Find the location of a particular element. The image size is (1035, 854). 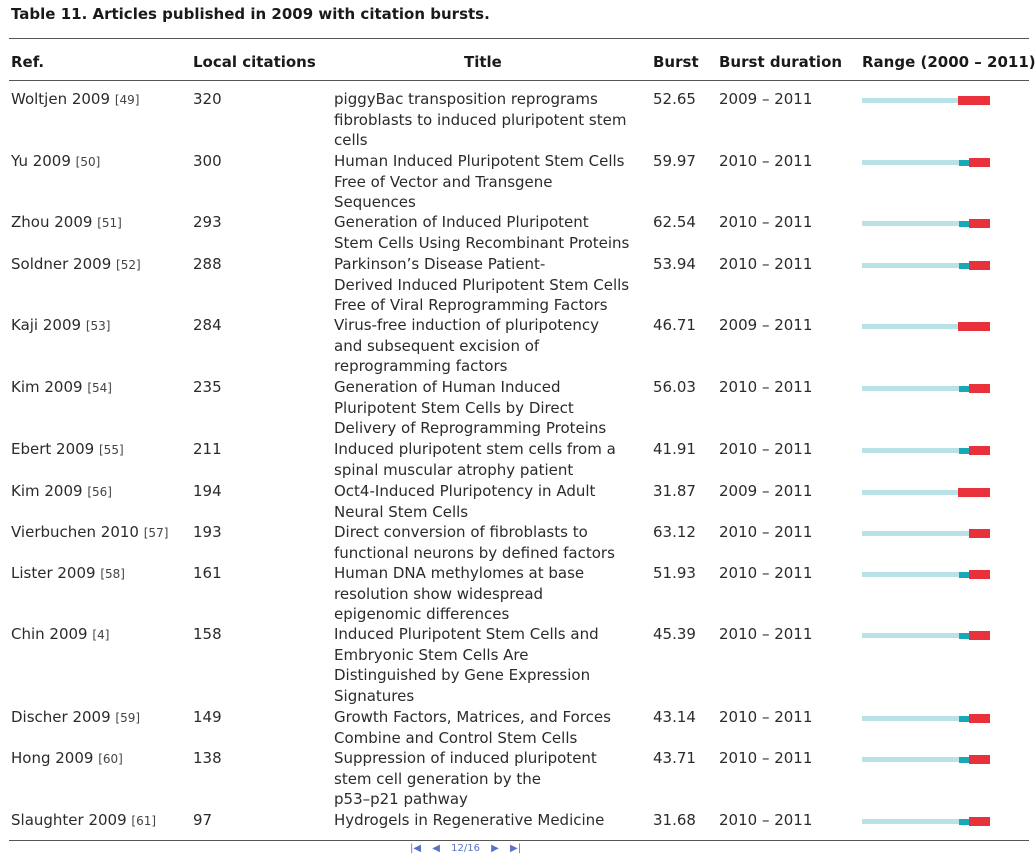

local-citations-cell: 97 is located at coordinates (203, 820).